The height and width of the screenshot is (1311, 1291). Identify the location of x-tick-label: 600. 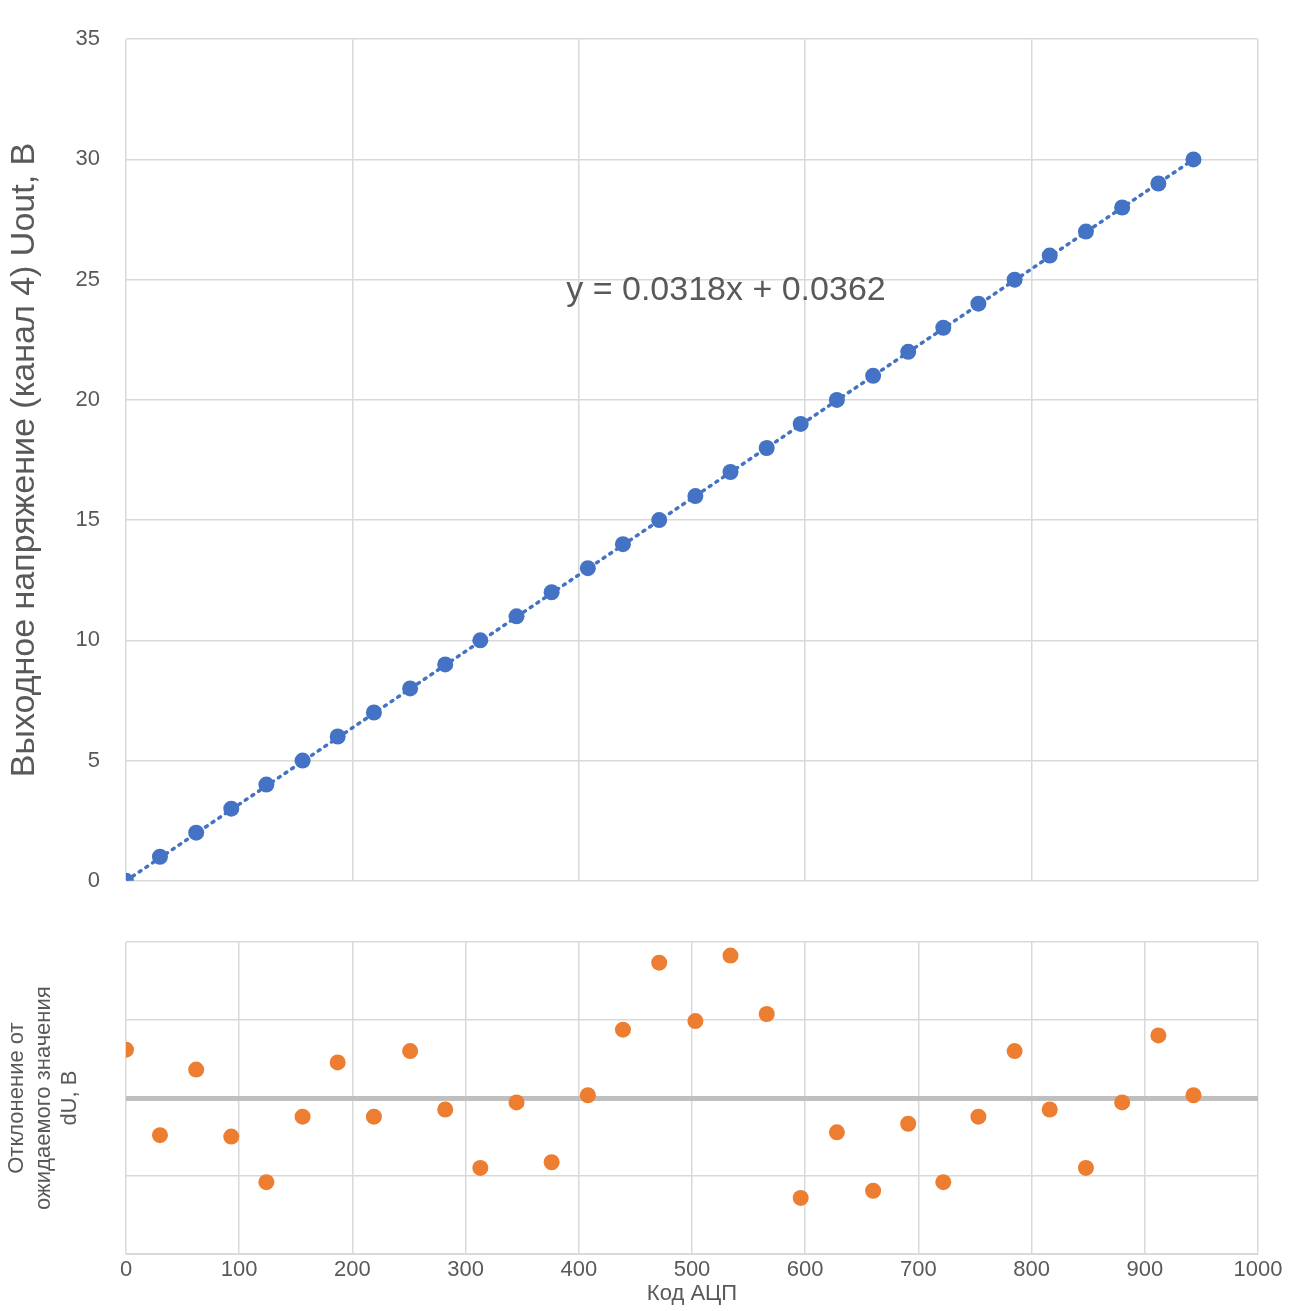
(805, 1269).